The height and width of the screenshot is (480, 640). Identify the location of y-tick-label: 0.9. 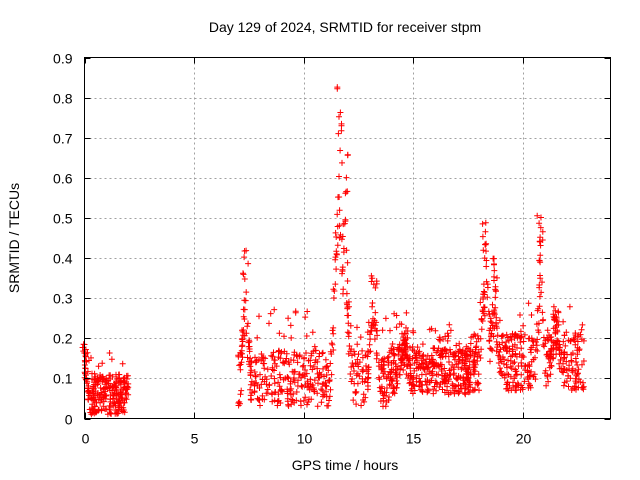
(63, 59).